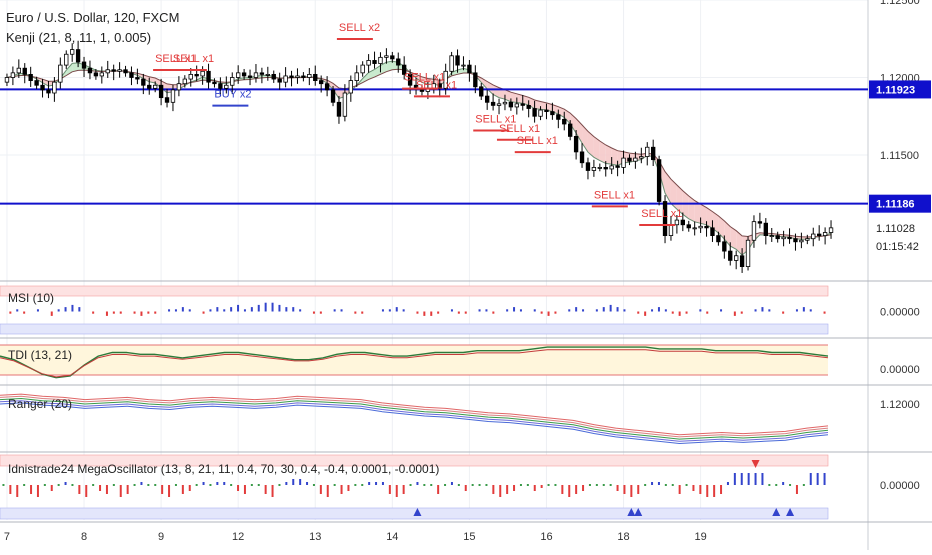 This screenshot has height=555, width=932. Describe the element at coordinates (546, 537) in the screenshot. I see `date-tick-label: 16` at that location.